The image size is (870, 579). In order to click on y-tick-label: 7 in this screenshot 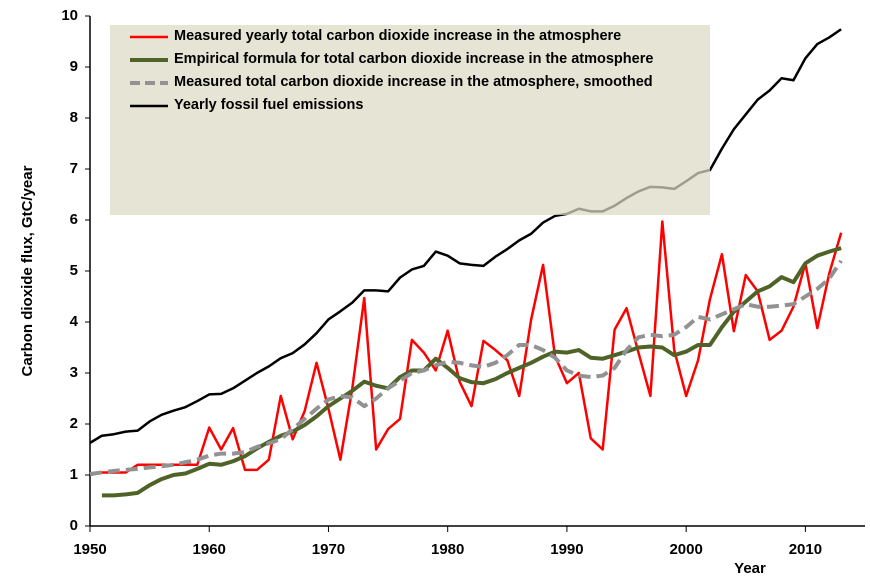, I will do `click(74, 168)`.